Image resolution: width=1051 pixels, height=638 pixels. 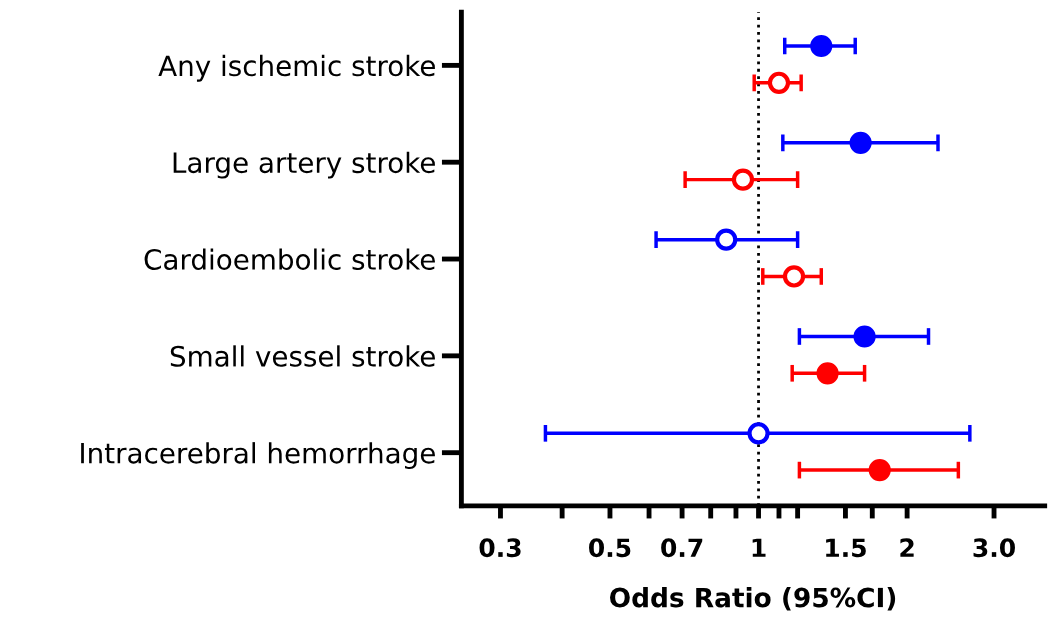 I want to click on y-tick-label: Cardioembolic stroke, so click(x=289, y=259).